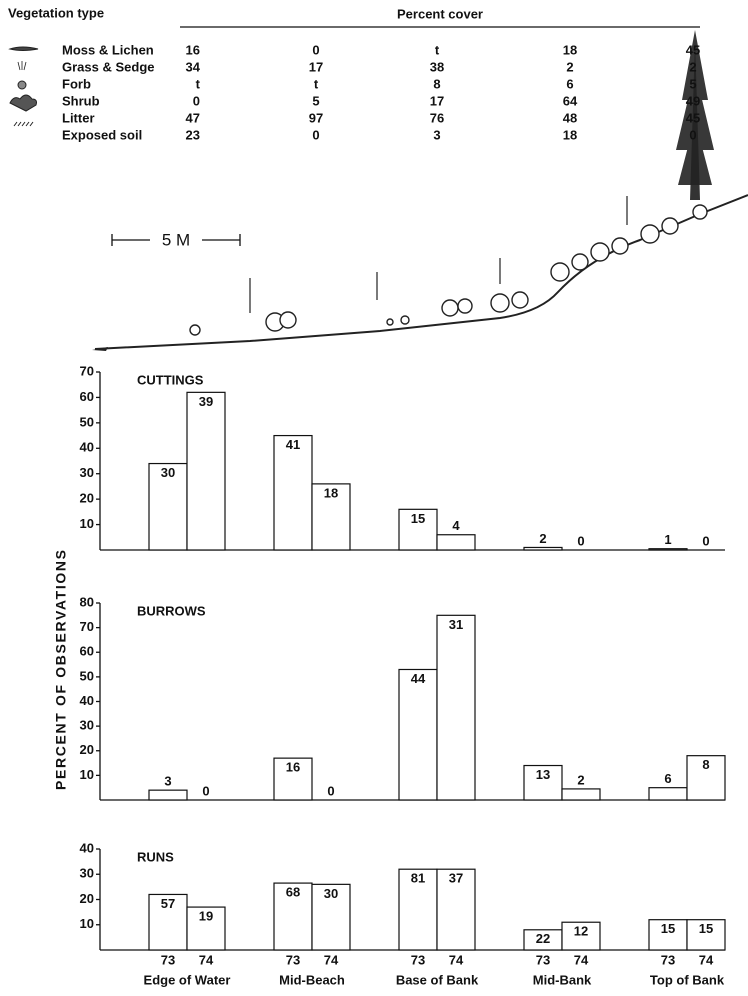 The image size is (748, 996). I want to click on y-tick-label: 80, so click(87, 601).